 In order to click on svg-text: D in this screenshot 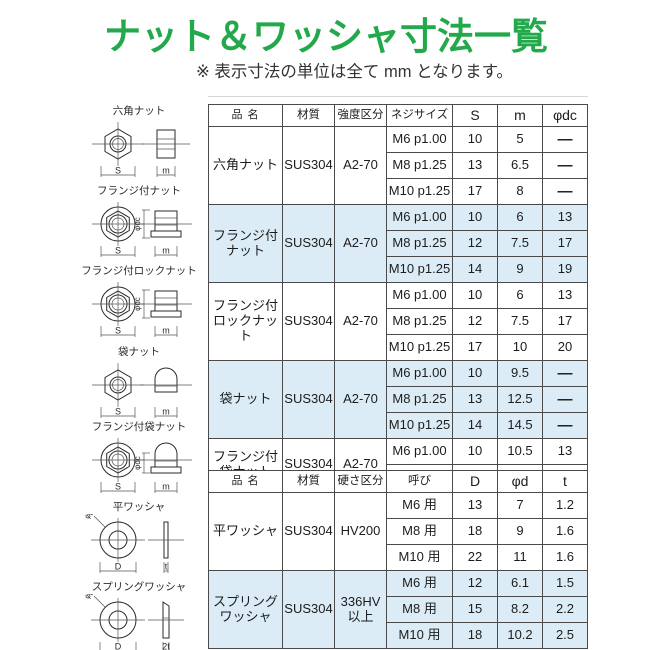, I will do `click(118, 567)`.